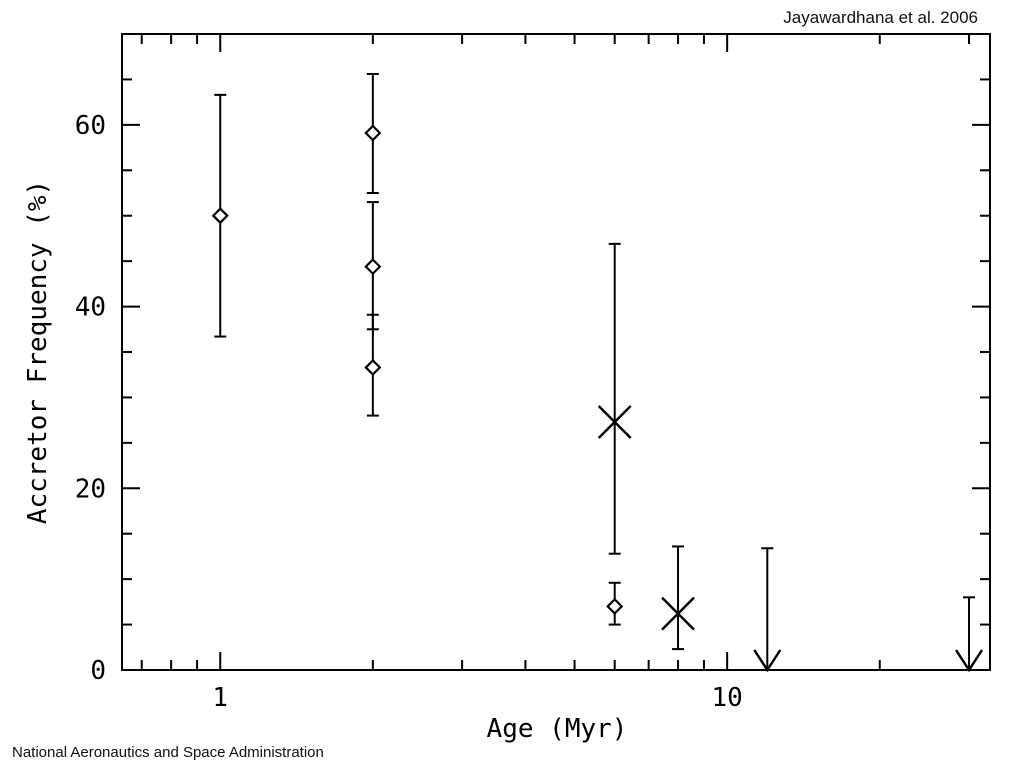 The image size is (1024, 768). Describe the element at coordinates (557, 729) in the screenshot. I see `x-axis-label: Age (Myr)` at that location.